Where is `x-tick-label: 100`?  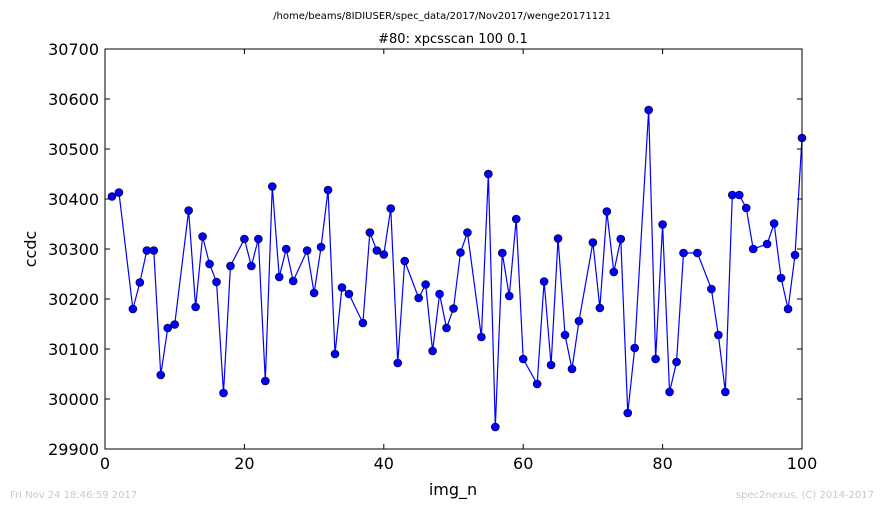
x-tick-label: 100 is located at coordinates (802, 463).